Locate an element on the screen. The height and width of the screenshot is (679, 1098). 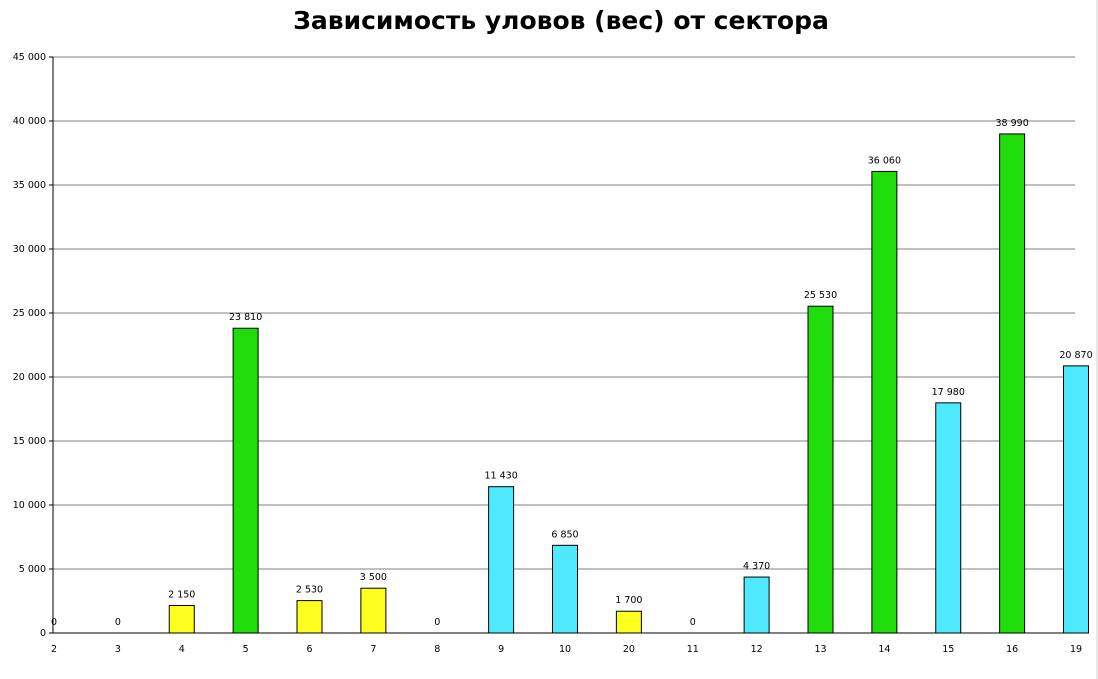
data-label: 17 980 is located at coordinates (948, 392).